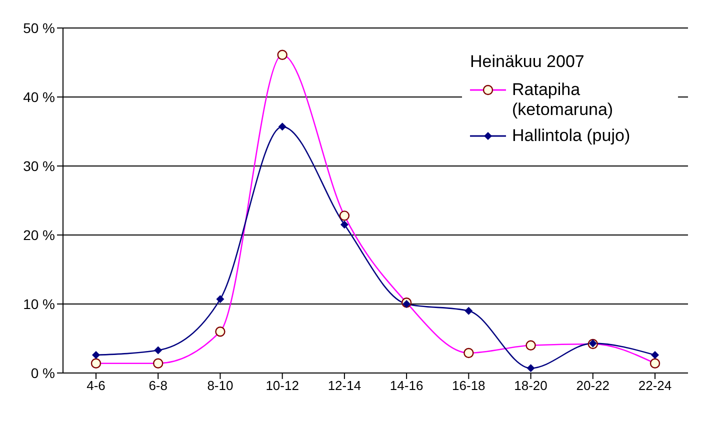 This screenshot has height=423, width=706. I want to click on y-tick-label: 20 %, so click(39, 234).